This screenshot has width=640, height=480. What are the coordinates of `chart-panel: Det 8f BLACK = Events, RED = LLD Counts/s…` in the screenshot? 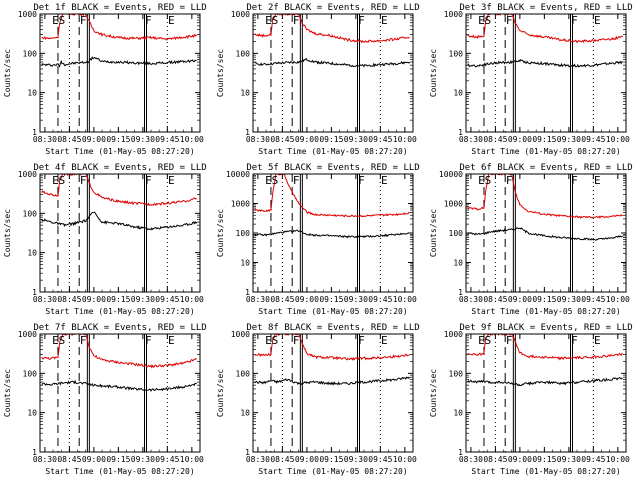 It's located at (318, 399).